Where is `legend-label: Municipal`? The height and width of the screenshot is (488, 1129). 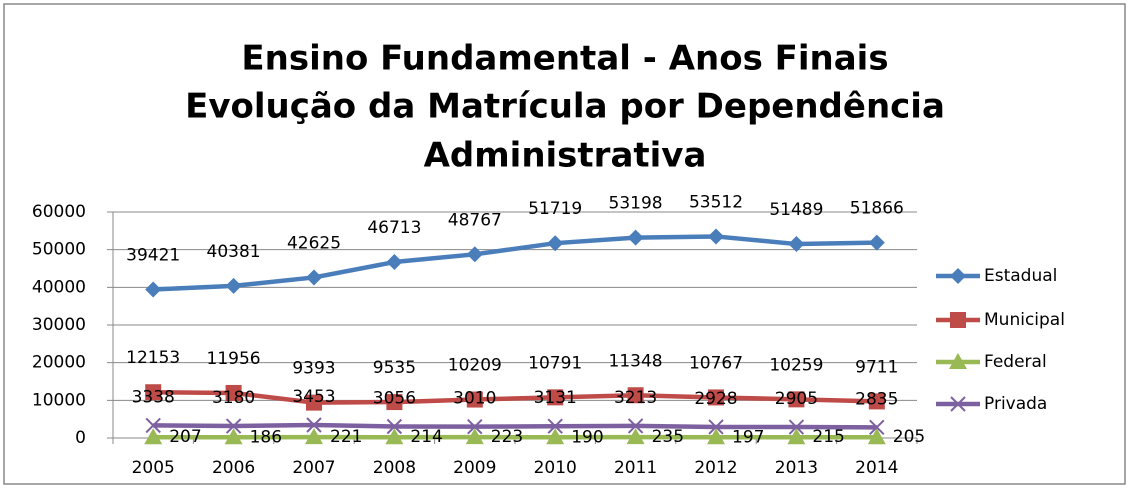
legend-label: Municipal is located at coordinates (1024, 320).